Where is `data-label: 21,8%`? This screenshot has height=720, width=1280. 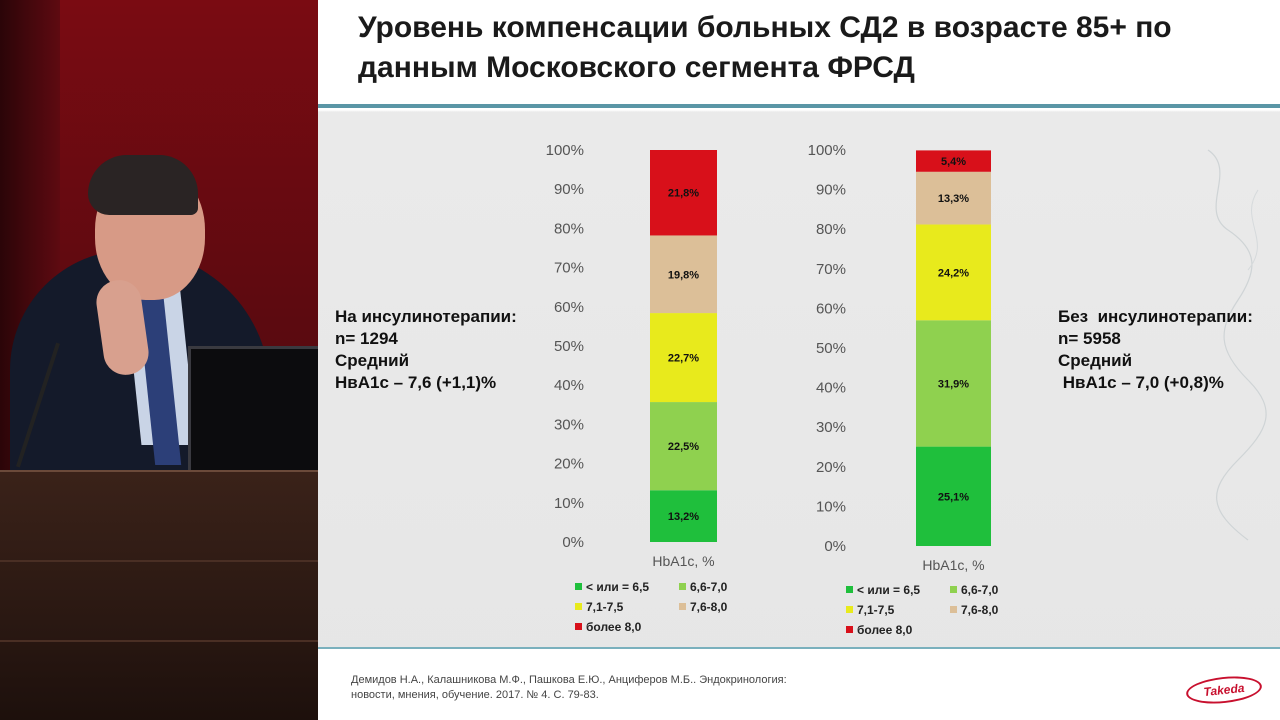 data-label: 21,8% is located at coordinates (683, 194).